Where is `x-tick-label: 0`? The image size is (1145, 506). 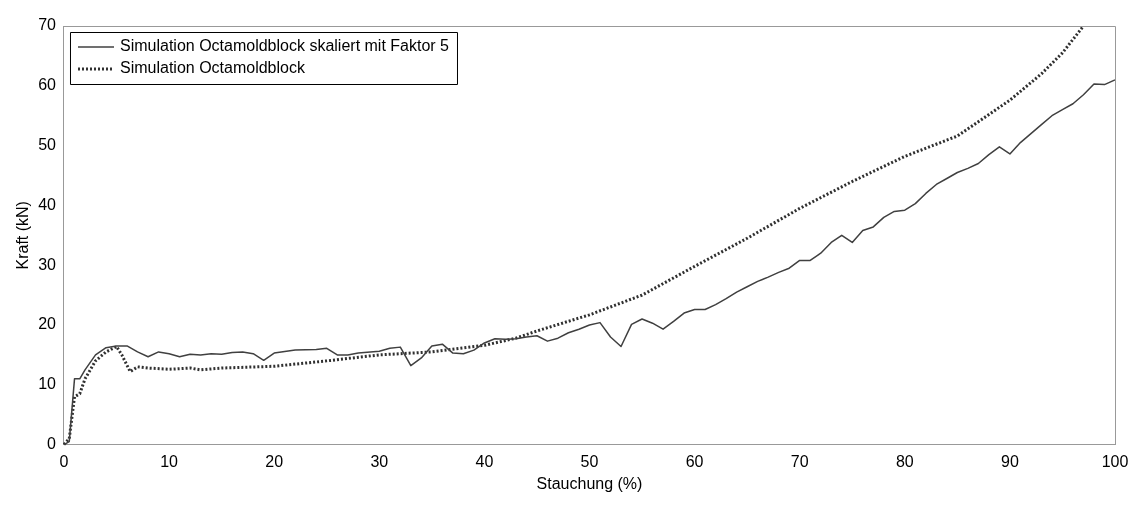
x-tick-label: 0 is located at coordinates (64, 461).